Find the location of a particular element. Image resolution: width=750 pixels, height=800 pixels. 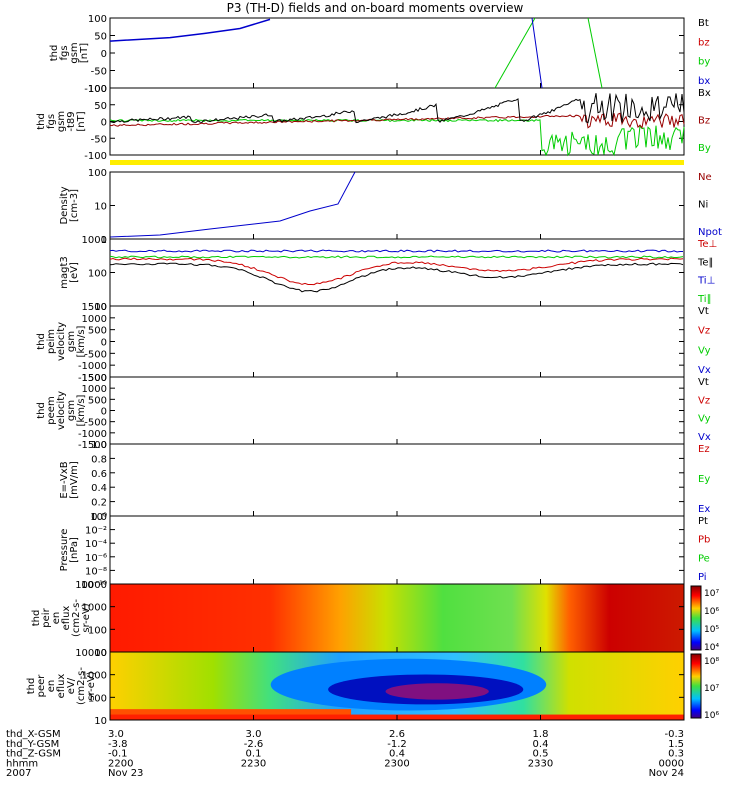

colorbar-label: 10⁷ is located at coordinates (711, 594).